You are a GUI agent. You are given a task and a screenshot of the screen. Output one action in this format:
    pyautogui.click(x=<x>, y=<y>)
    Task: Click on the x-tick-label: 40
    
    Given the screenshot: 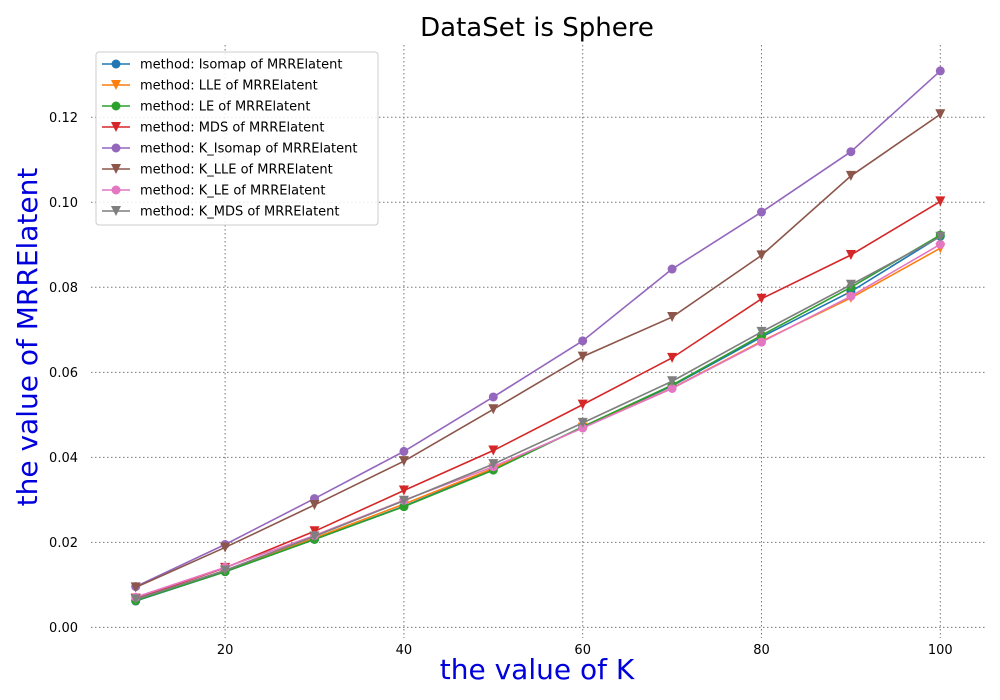 What is the action you would take?
    pyautogui.click(x=404, y=650)
    